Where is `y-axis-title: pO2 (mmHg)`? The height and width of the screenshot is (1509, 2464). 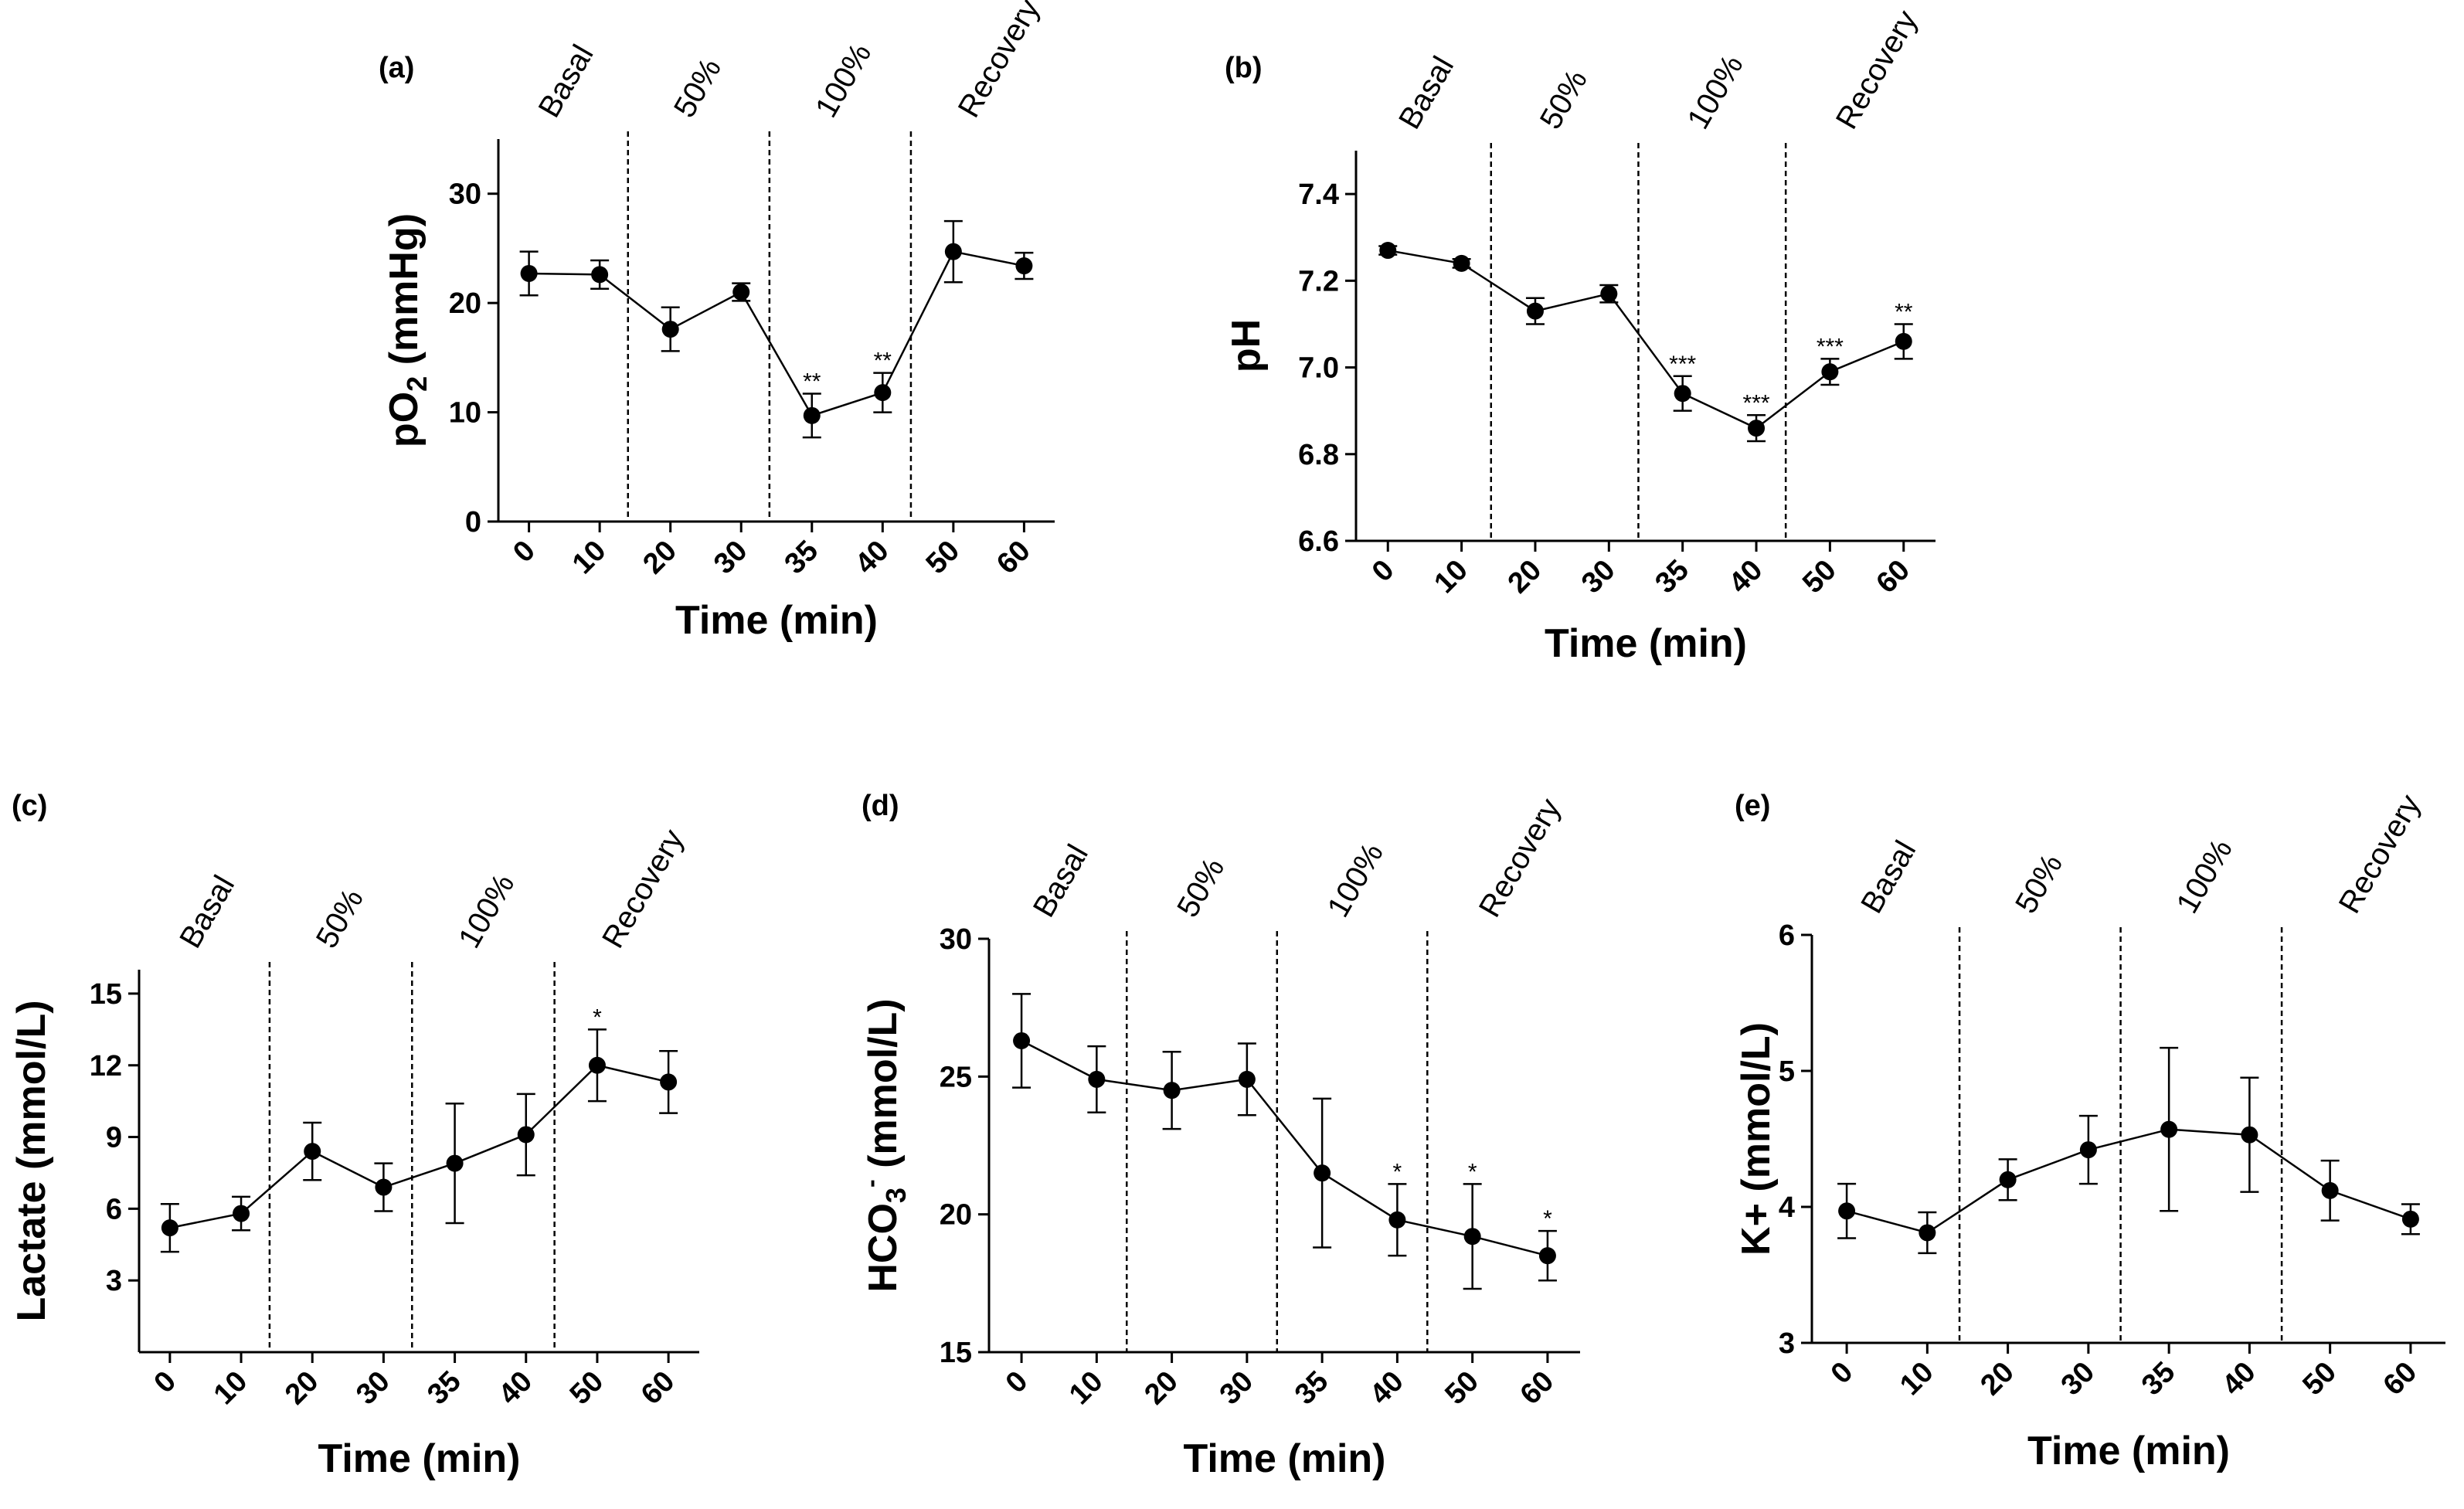 y-axis-title: pO2 (mmHg) is located at coordinates (407, 330).